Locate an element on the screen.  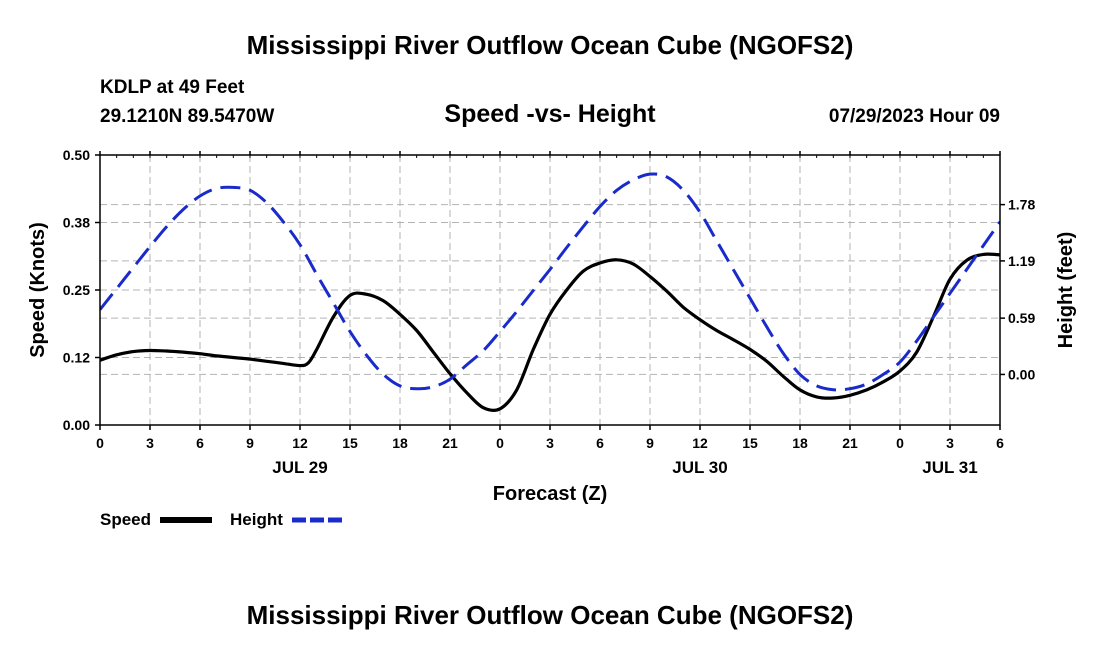
station-coords: 29.1210N 89.5470W is located at coordinates (187, 116).